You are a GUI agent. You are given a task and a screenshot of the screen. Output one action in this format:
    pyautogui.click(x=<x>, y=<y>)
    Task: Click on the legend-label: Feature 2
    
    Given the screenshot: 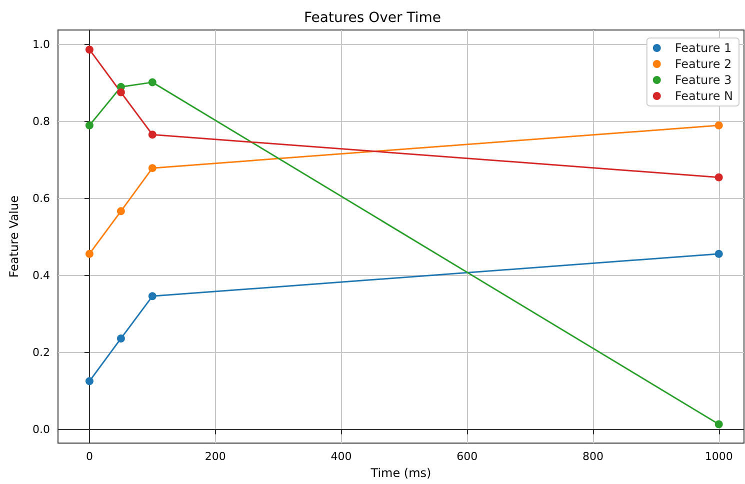 What is the action you would take?
    pyautogui.click(x=703, y=64)
    